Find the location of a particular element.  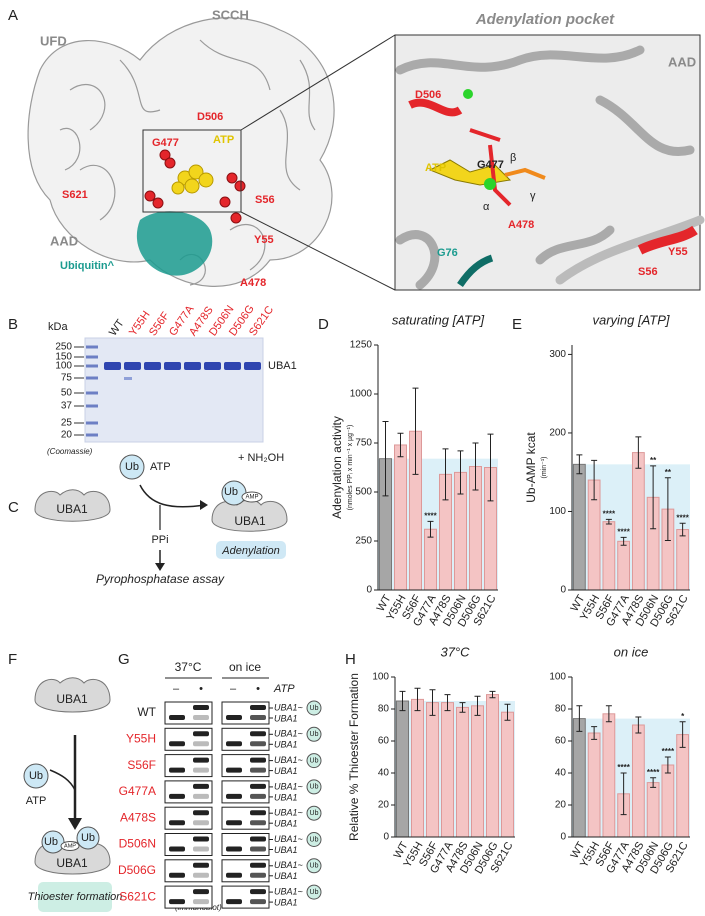

arrow is located at coordinates (62, 780).